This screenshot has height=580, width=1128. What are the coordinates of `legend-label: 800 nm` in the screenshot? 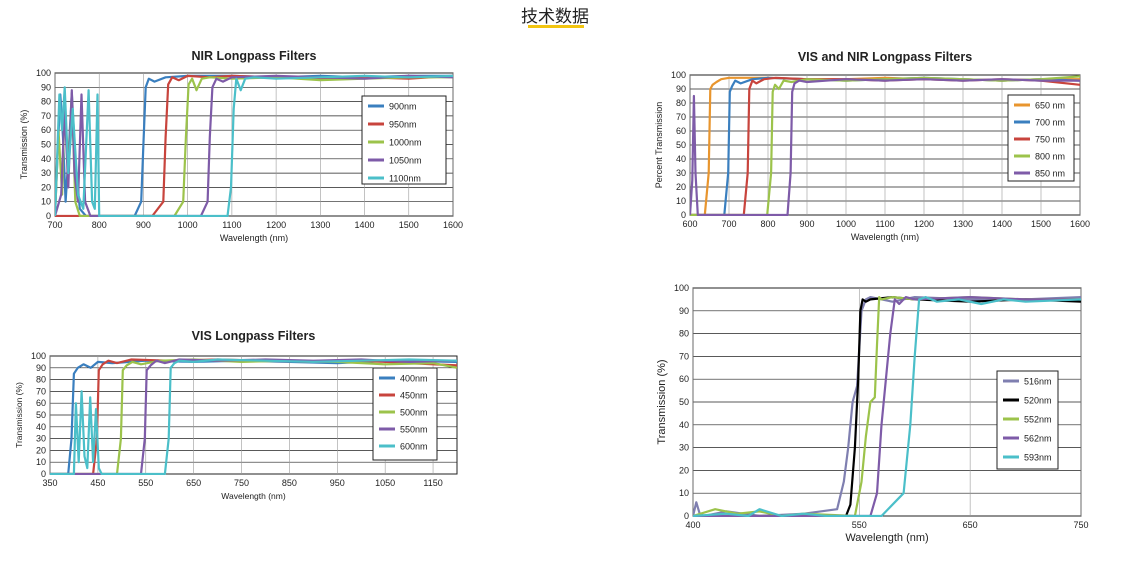 It's located at (1050, 157).